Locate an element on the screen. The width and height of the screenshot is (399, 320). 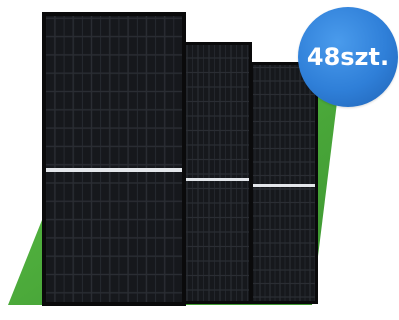
solar-panel-back is located at coordinates (284, 183).